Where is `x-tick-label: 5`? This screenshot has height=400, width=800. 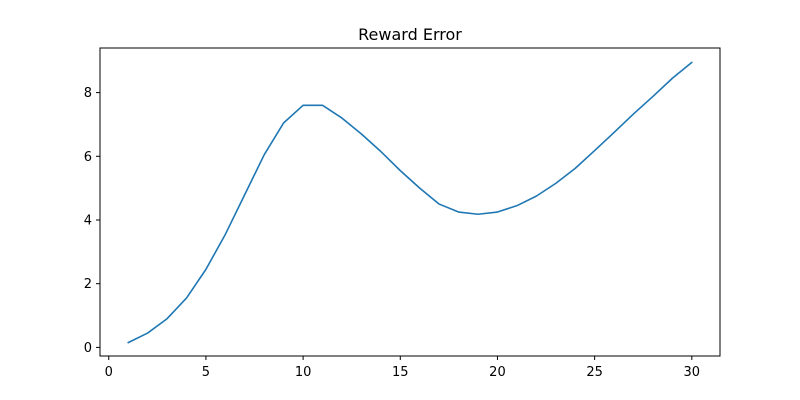 x-tick-label: 5 is located at coordinates (206, 372).